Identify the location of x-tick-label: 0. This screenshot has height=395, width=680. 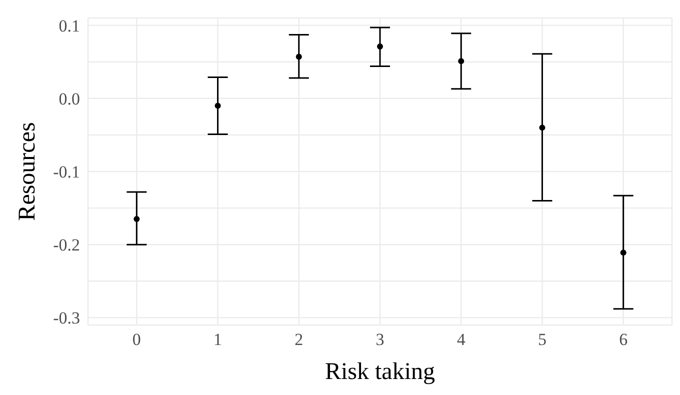
(136, 340).